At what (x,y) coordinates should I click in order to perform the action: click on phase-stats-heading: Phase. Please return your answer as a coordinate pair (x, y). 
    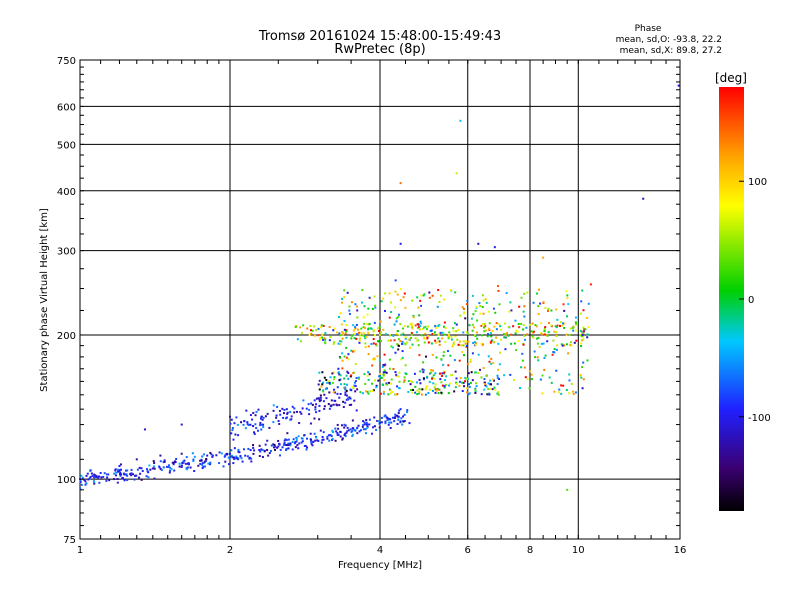
    Looking at the image, I should click on (648, 29).